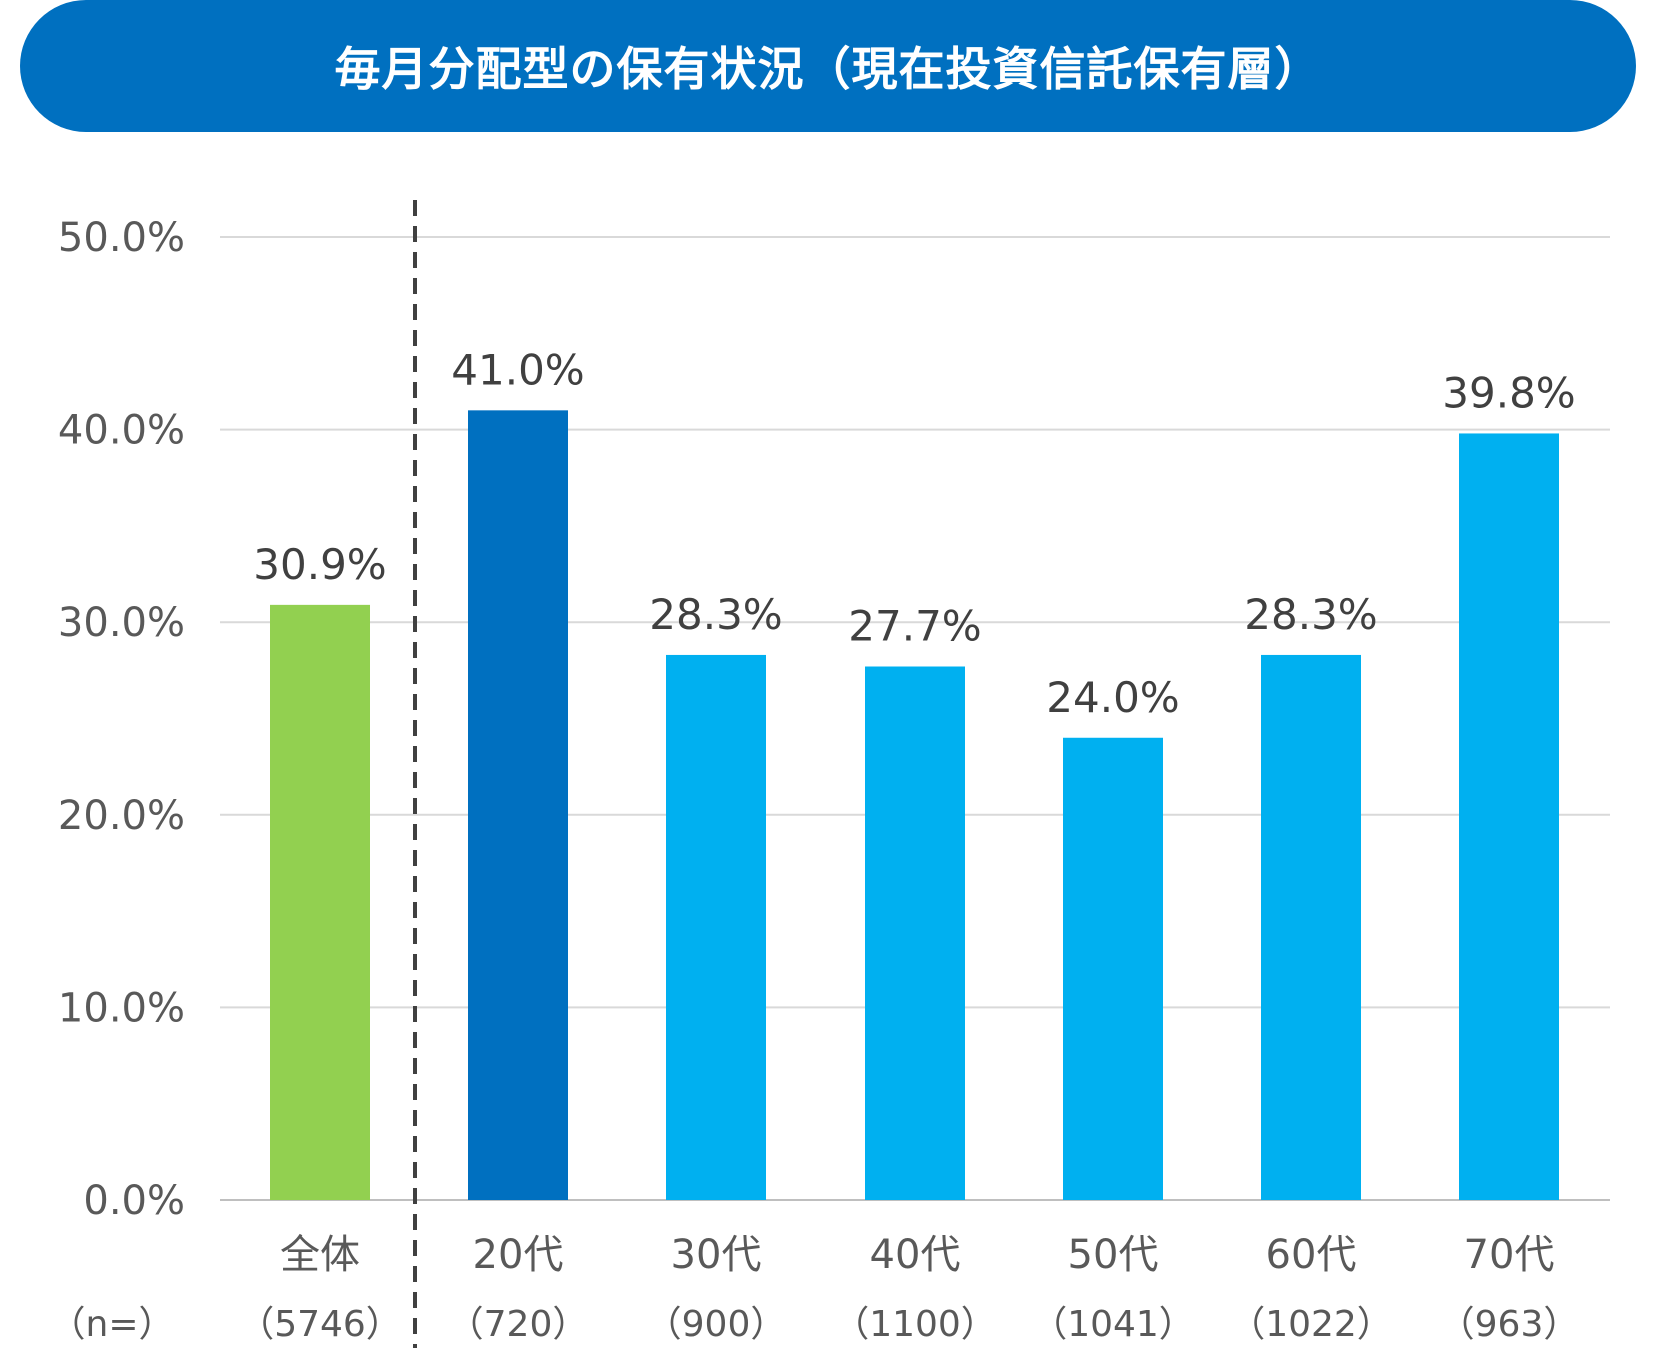 The height and width of the screenshot is (1363, 1657). What do you see at coordinates (517, 369) in the screenshot?
I see `data-label: 41.0%` at bounding box center [517, 369].